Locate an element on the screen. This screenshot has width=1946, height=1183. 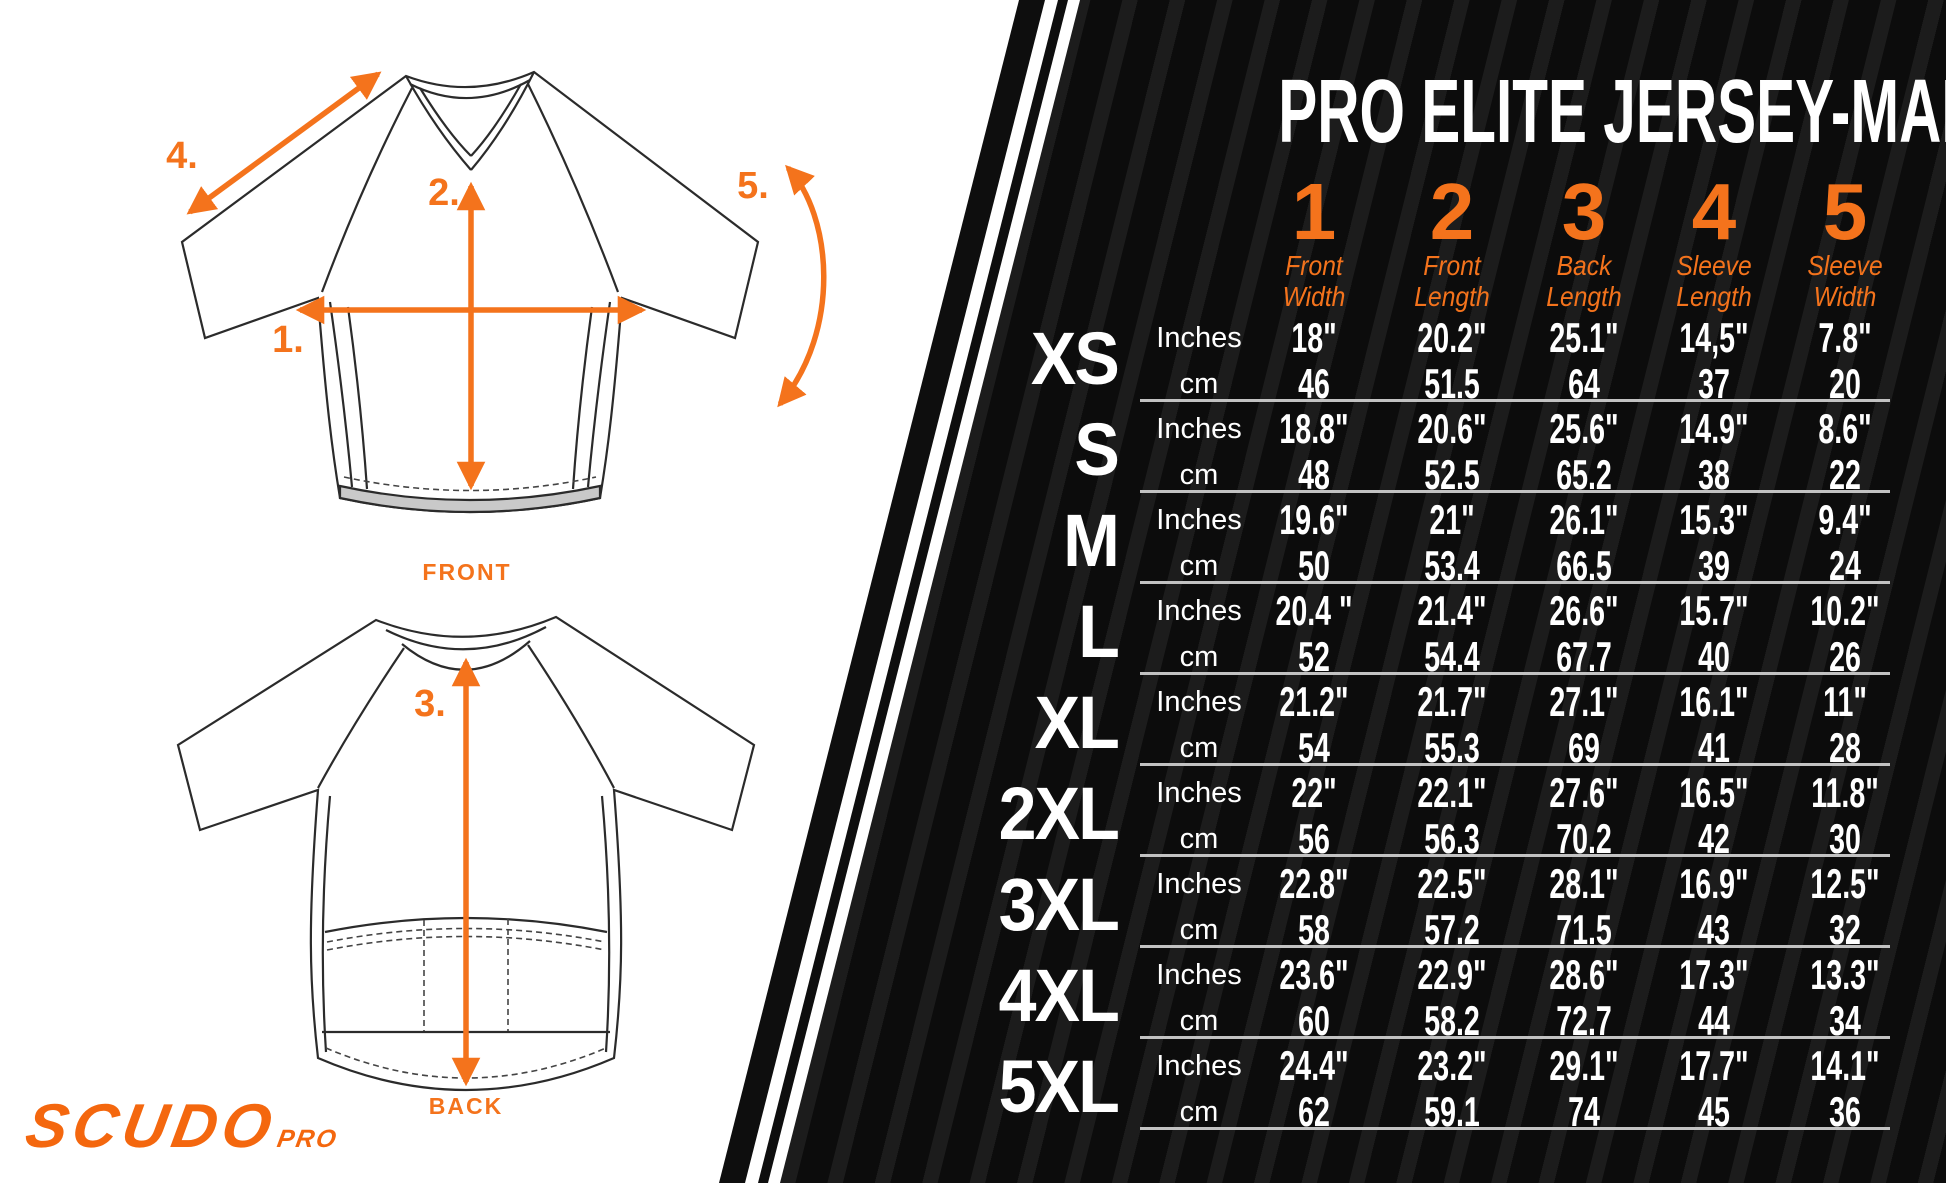
cell-cm: 70.2 is located at coordinates (1584, 838).